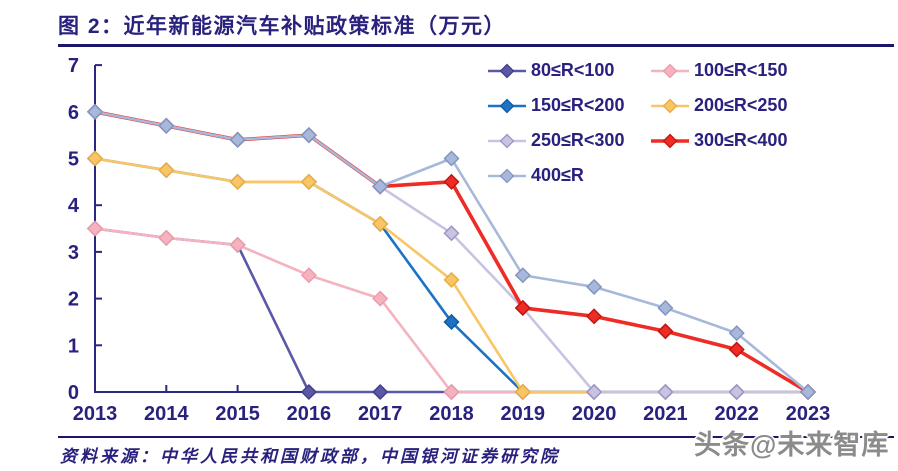 The width and height of the screenshot is (898, 471). I want to click on source-note: 资料来源：中华人民共和国财政部，中国银河证券研究院, so click(310, 456).